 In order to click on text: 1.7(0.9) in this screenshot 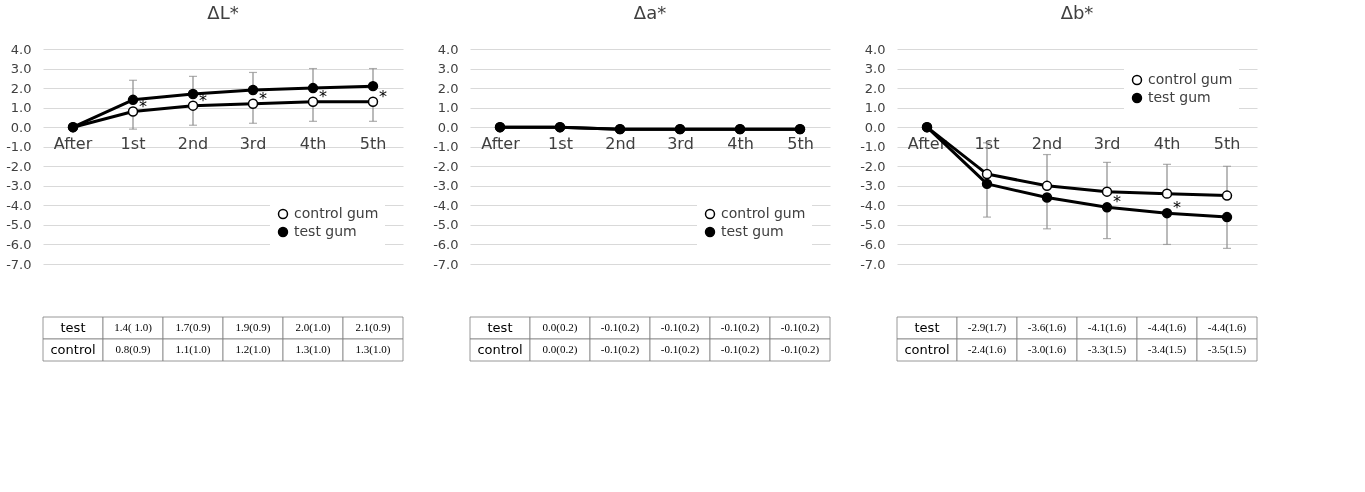, I will do `click(193, 327)`.